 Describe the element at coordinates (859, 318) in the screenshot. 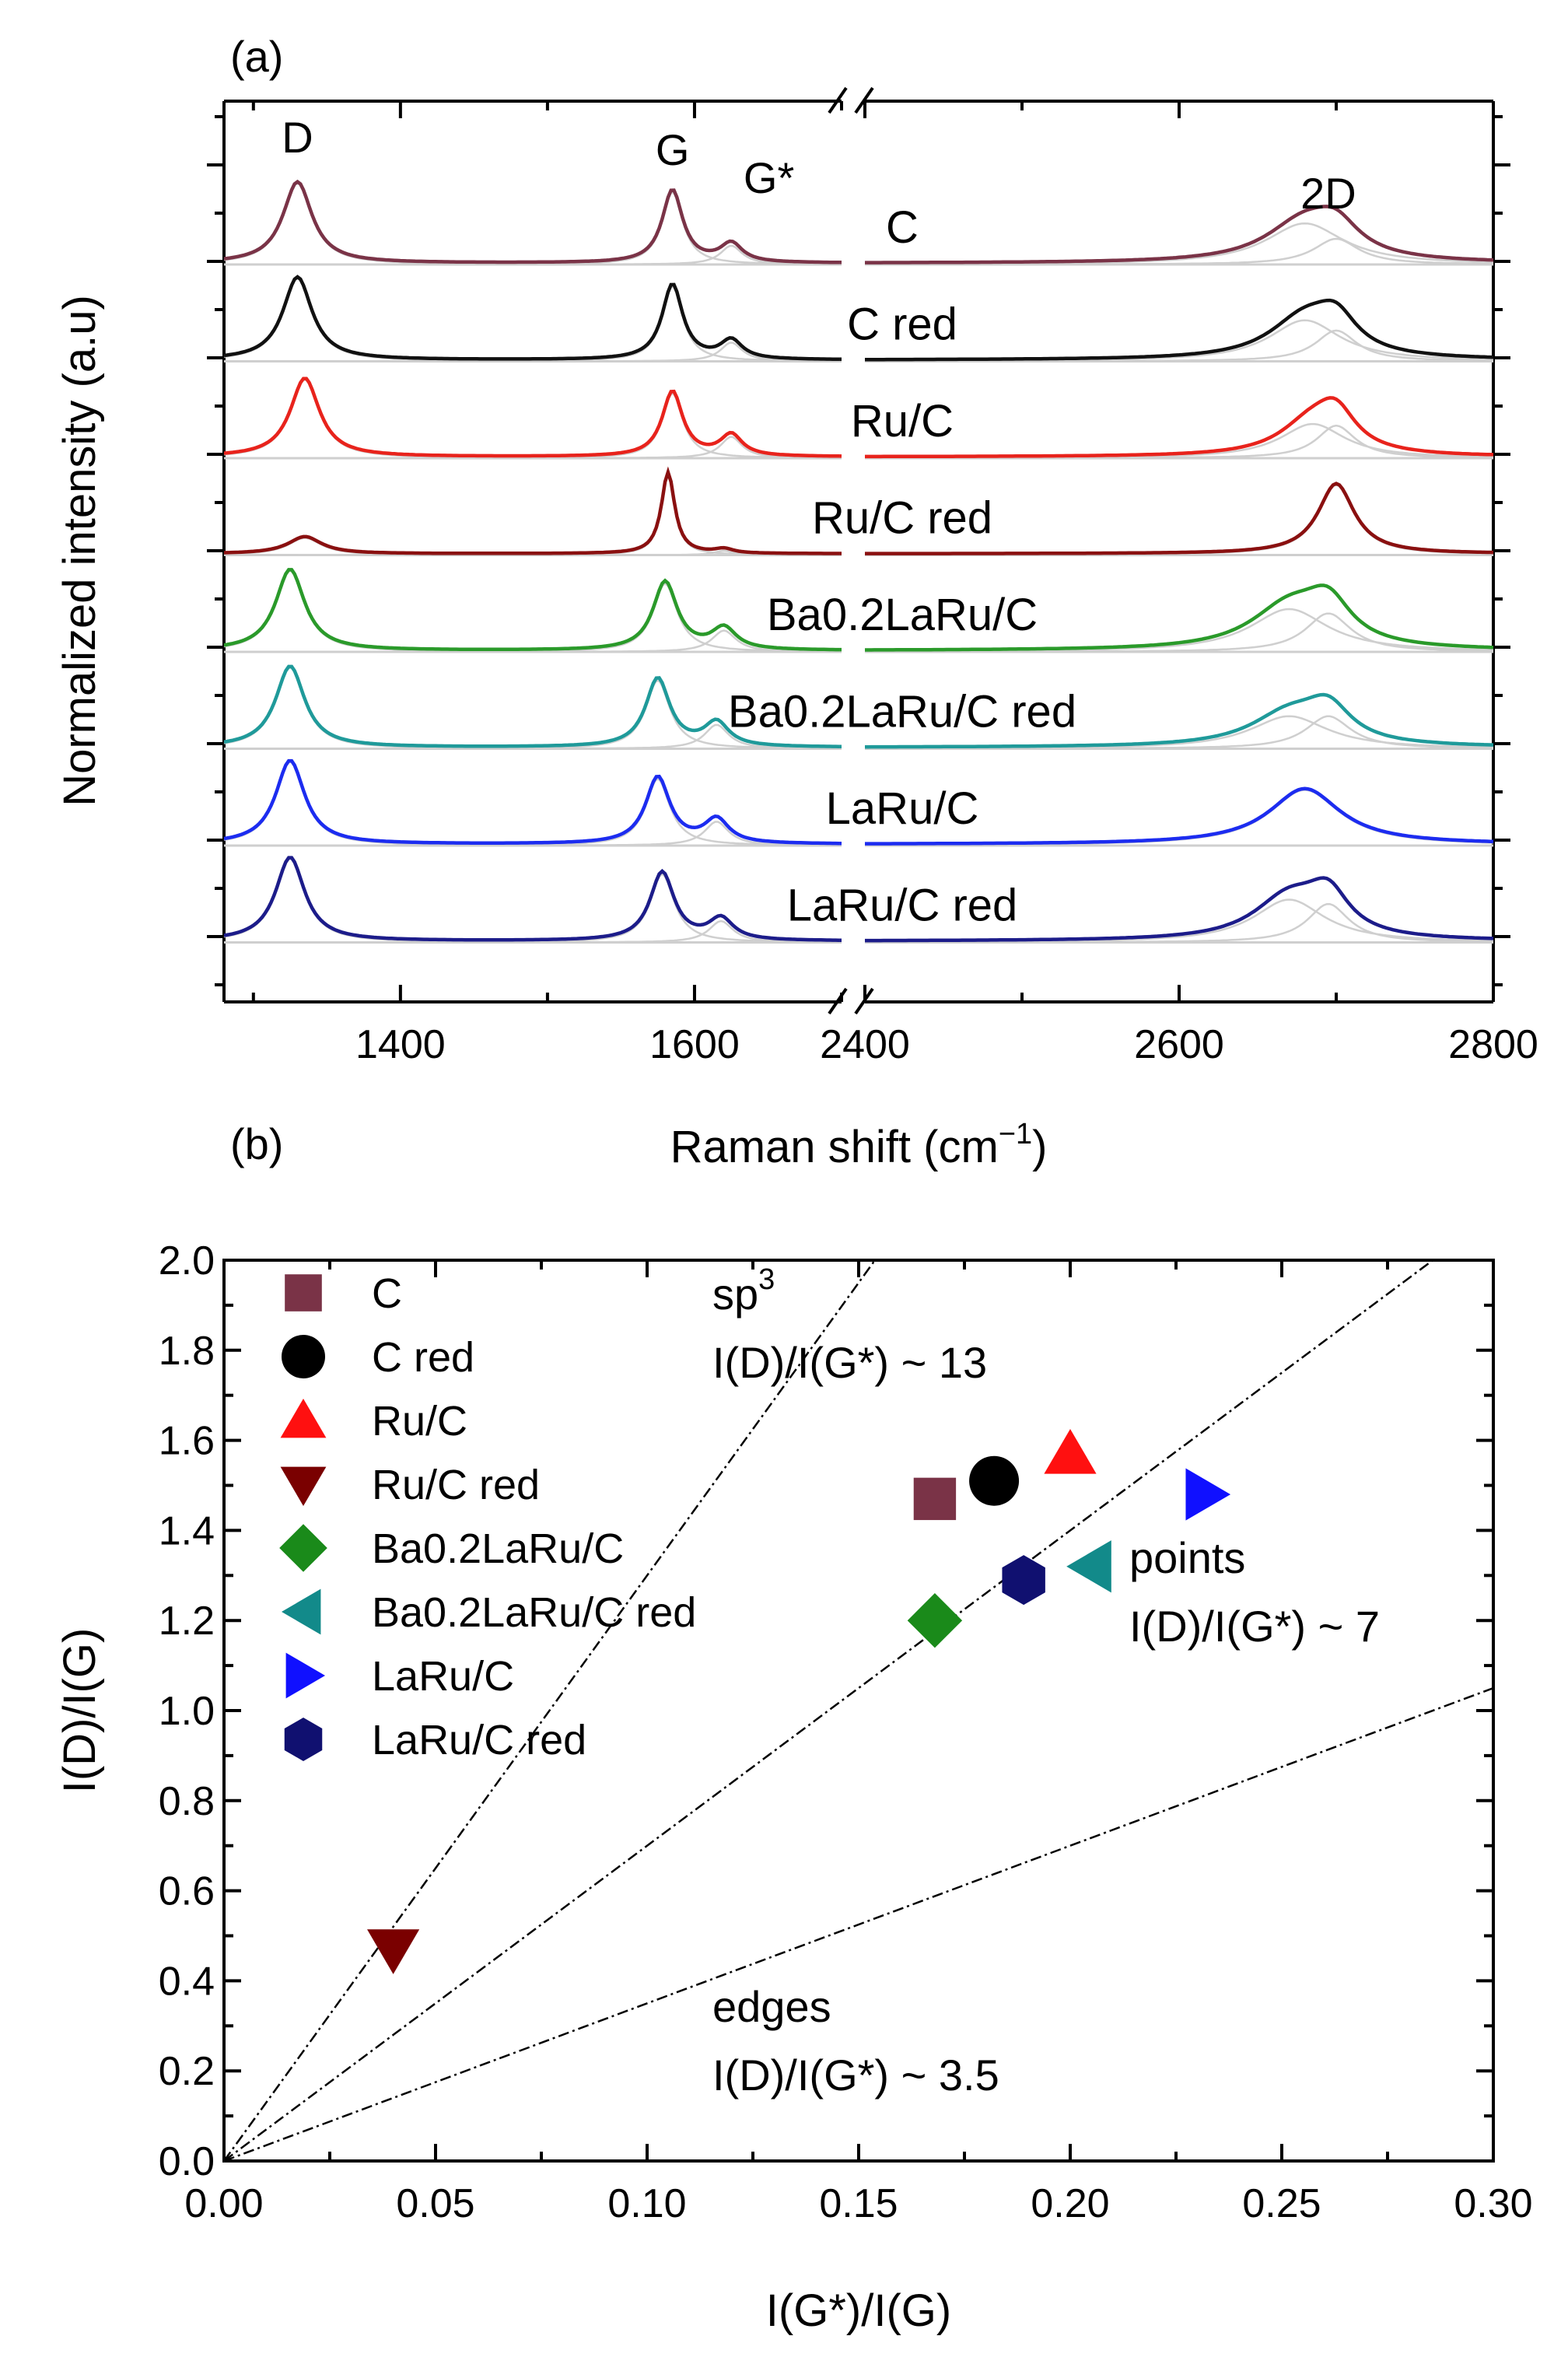

I see `spectrum-c-red` at that location.